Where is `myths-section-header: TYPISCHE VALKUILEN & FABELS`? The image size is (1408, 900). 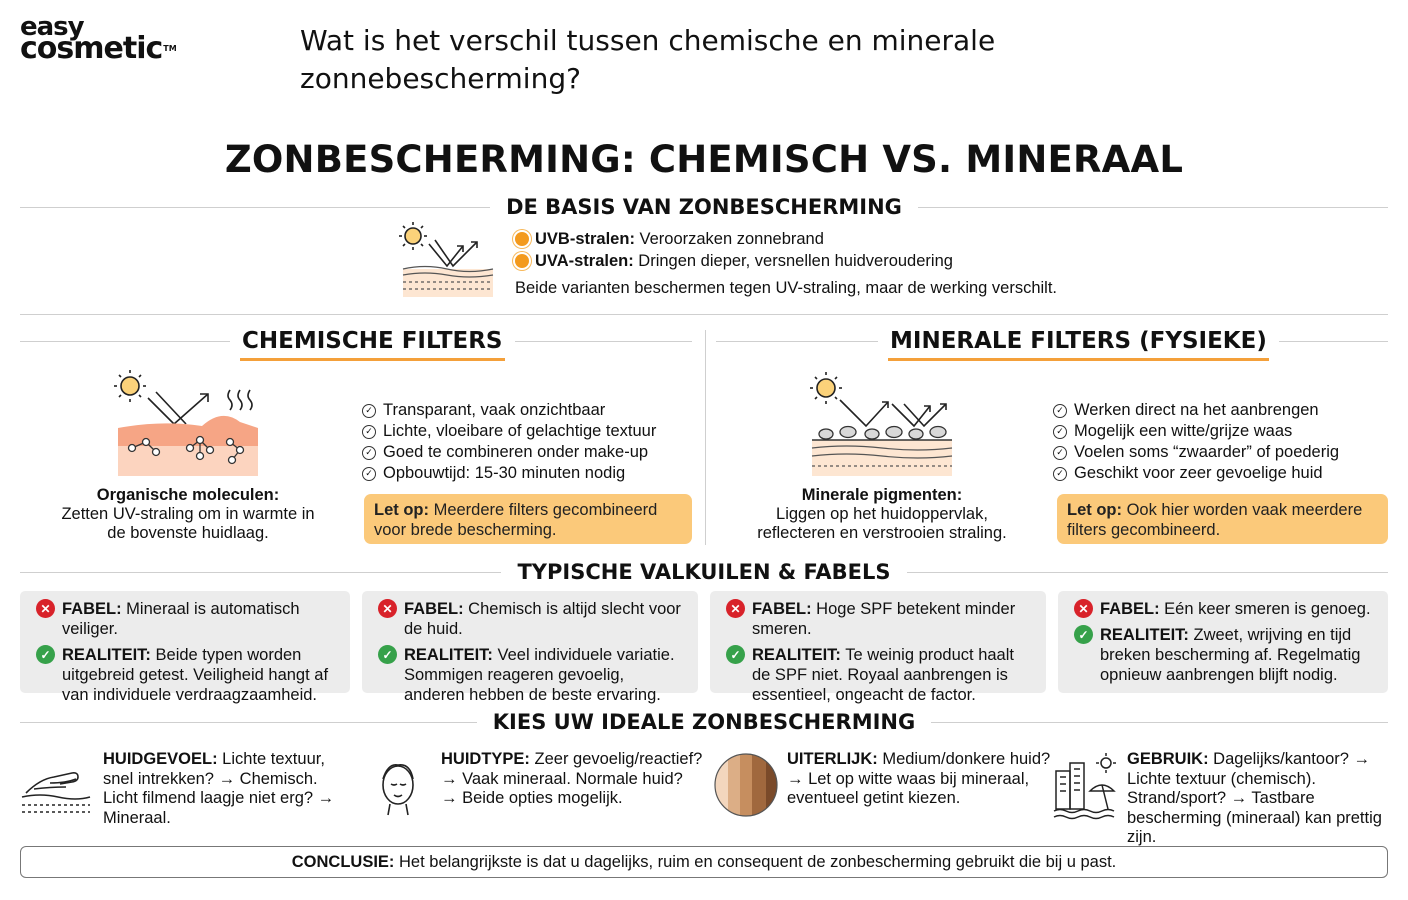
myths-section-header: TYPISCHE VALKUILEN & FABELS is located at coordinates (704, 572).